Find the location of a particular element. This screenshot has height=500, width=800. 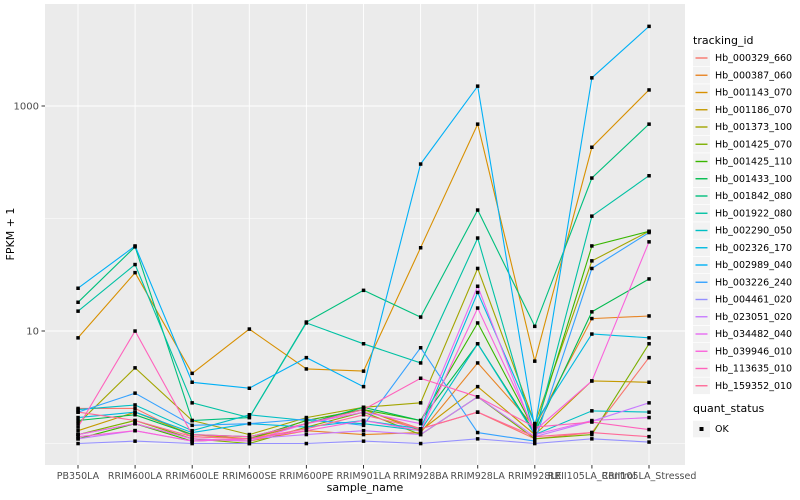

legend-label: Hb_034482_040 is located at coordinates (753, 334).